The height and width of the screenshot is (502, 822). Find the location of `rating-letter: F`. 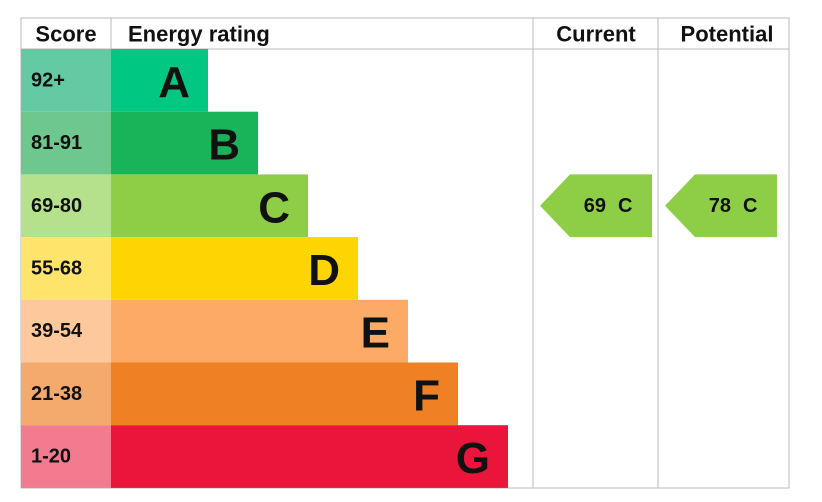

rating-letter: F is located at coordinates (426, 395).